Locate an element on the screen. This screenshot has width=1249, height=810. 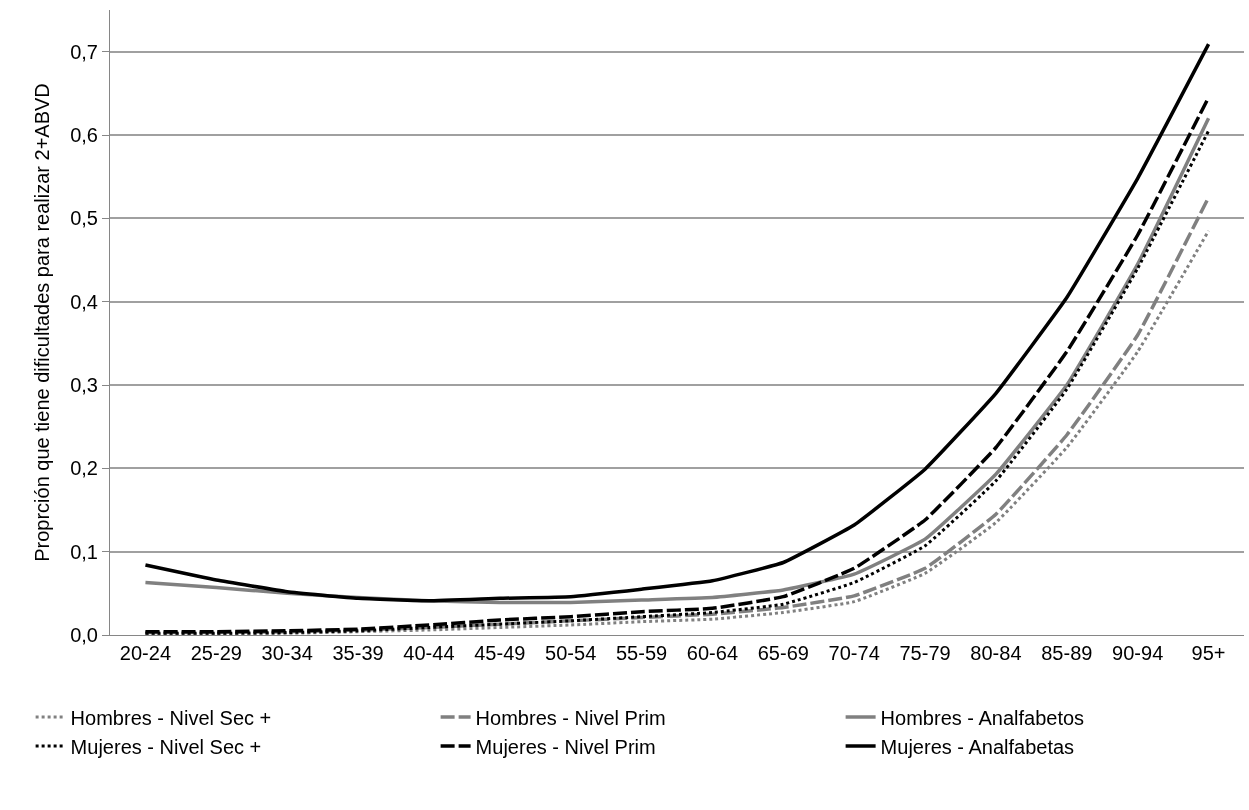
x-tick-label: 35-39 is located at coordinates (358, 653).